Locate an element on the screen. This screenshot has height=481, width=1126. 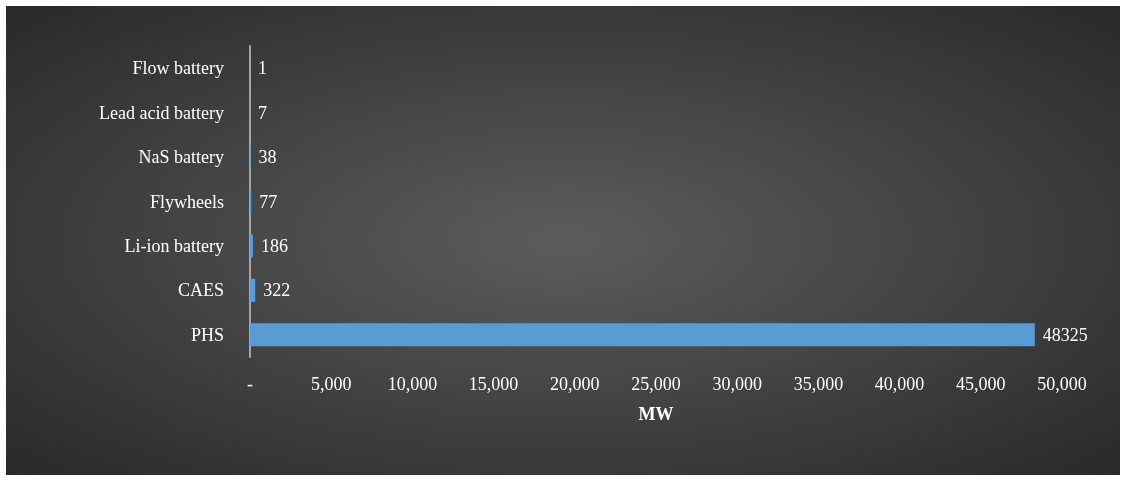
data-label: 38 is located at coordinates (267, 157).